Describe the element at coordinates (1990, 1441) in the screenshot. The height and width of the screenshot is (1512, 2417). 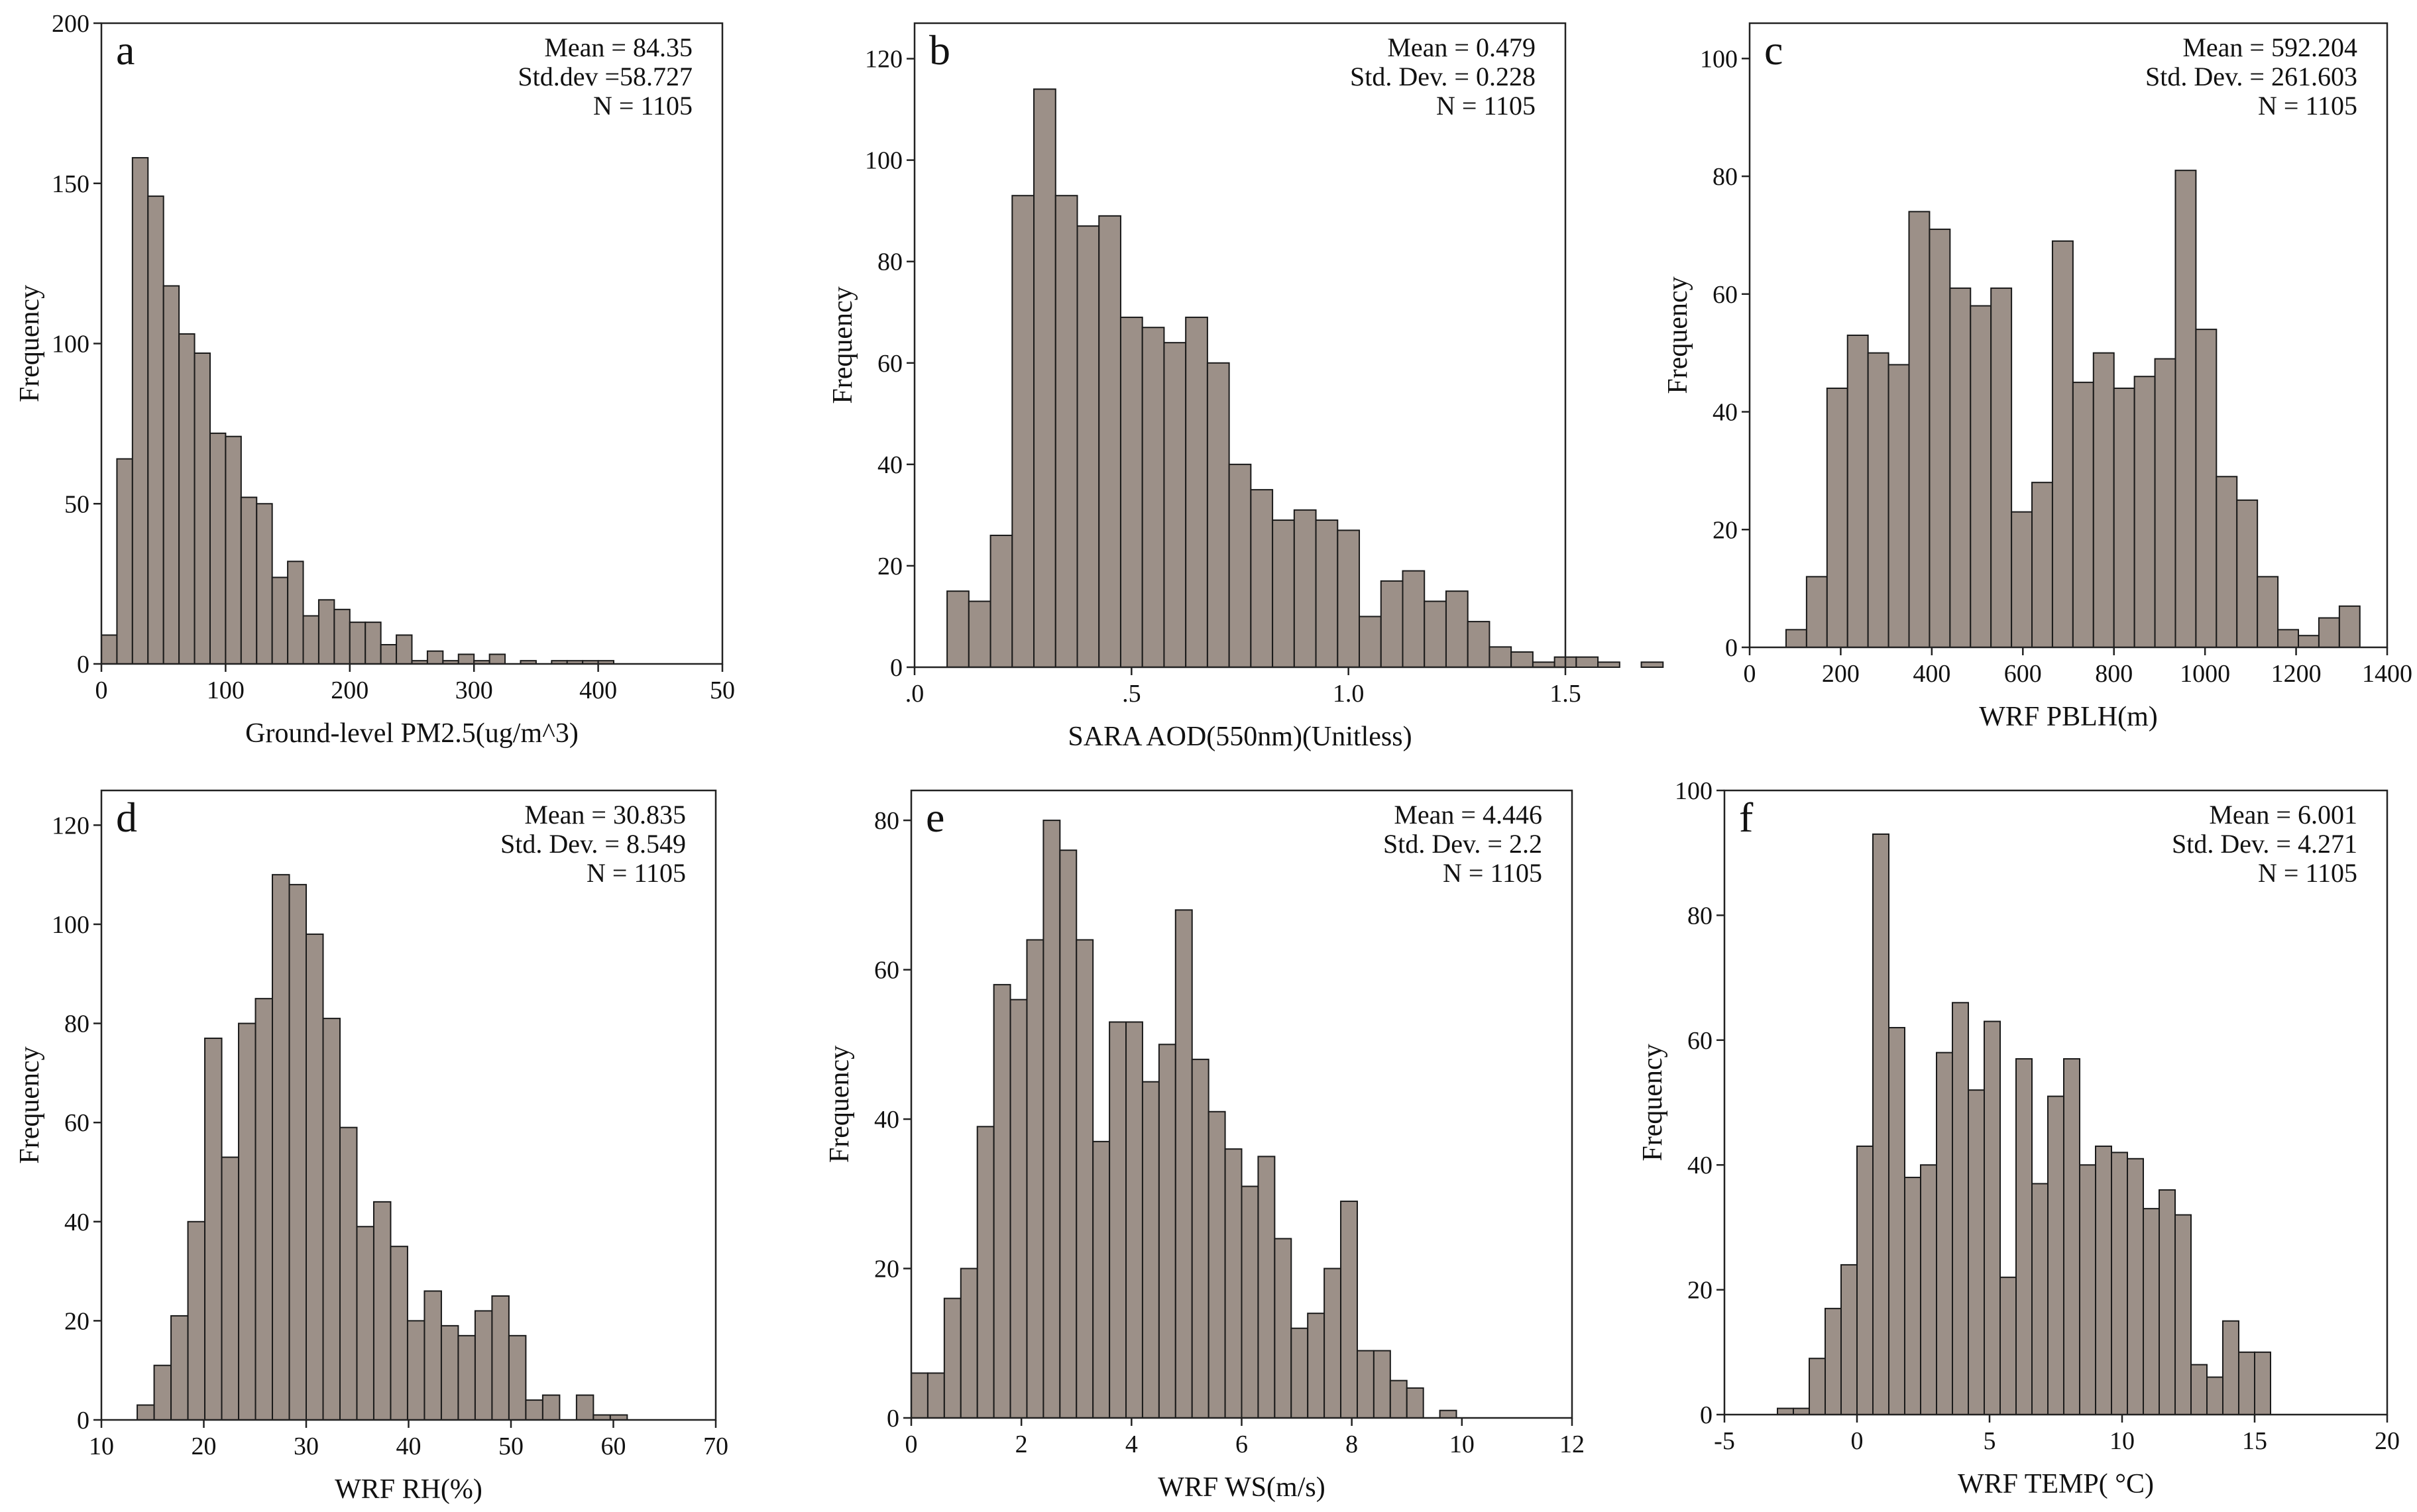
I see `x-tick-label: 5` at that location.